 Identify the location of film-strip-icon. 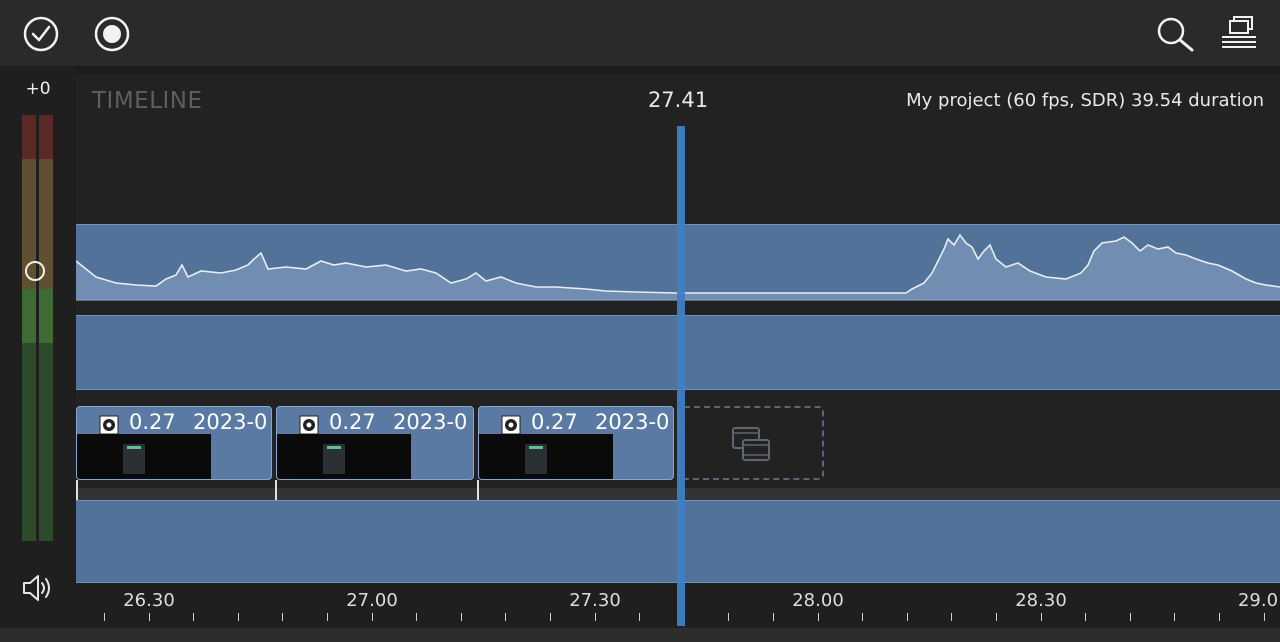
(751, 444).